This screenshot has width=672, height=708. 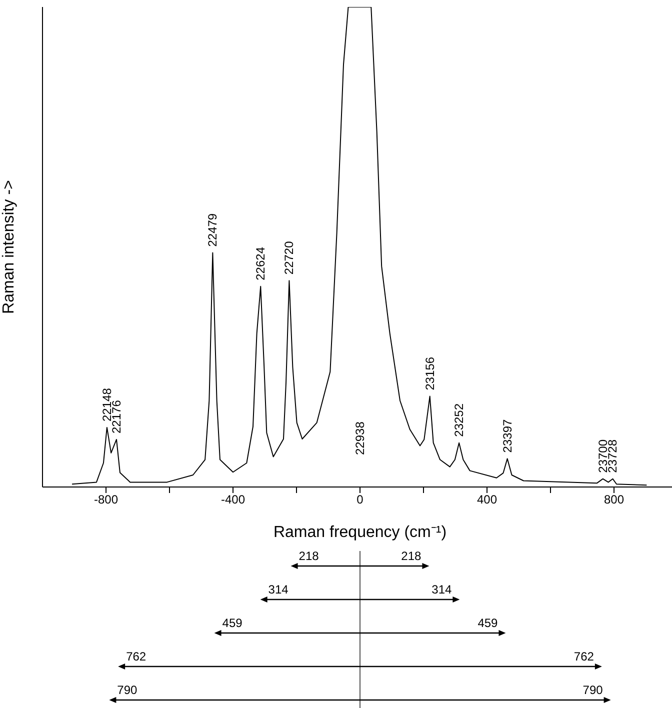 I want to click on annotation: 23252, so click(x=459, y=420).